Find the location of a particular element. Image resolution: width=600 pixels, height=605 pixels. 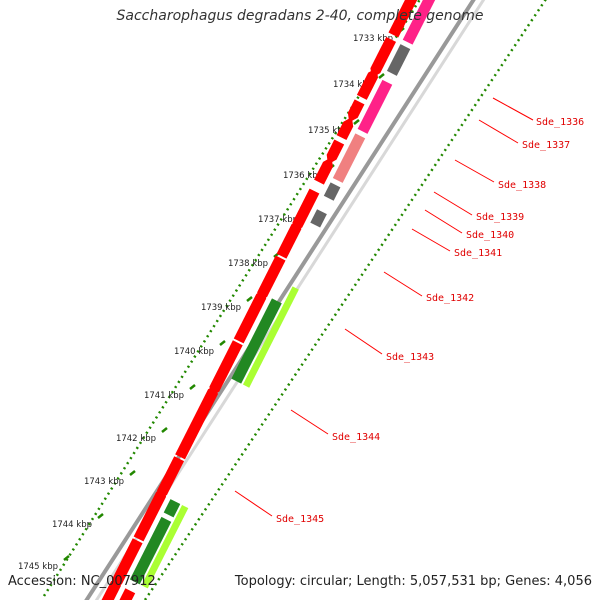

gene-label: Sde_1336 is located at coordinates (560, 122).